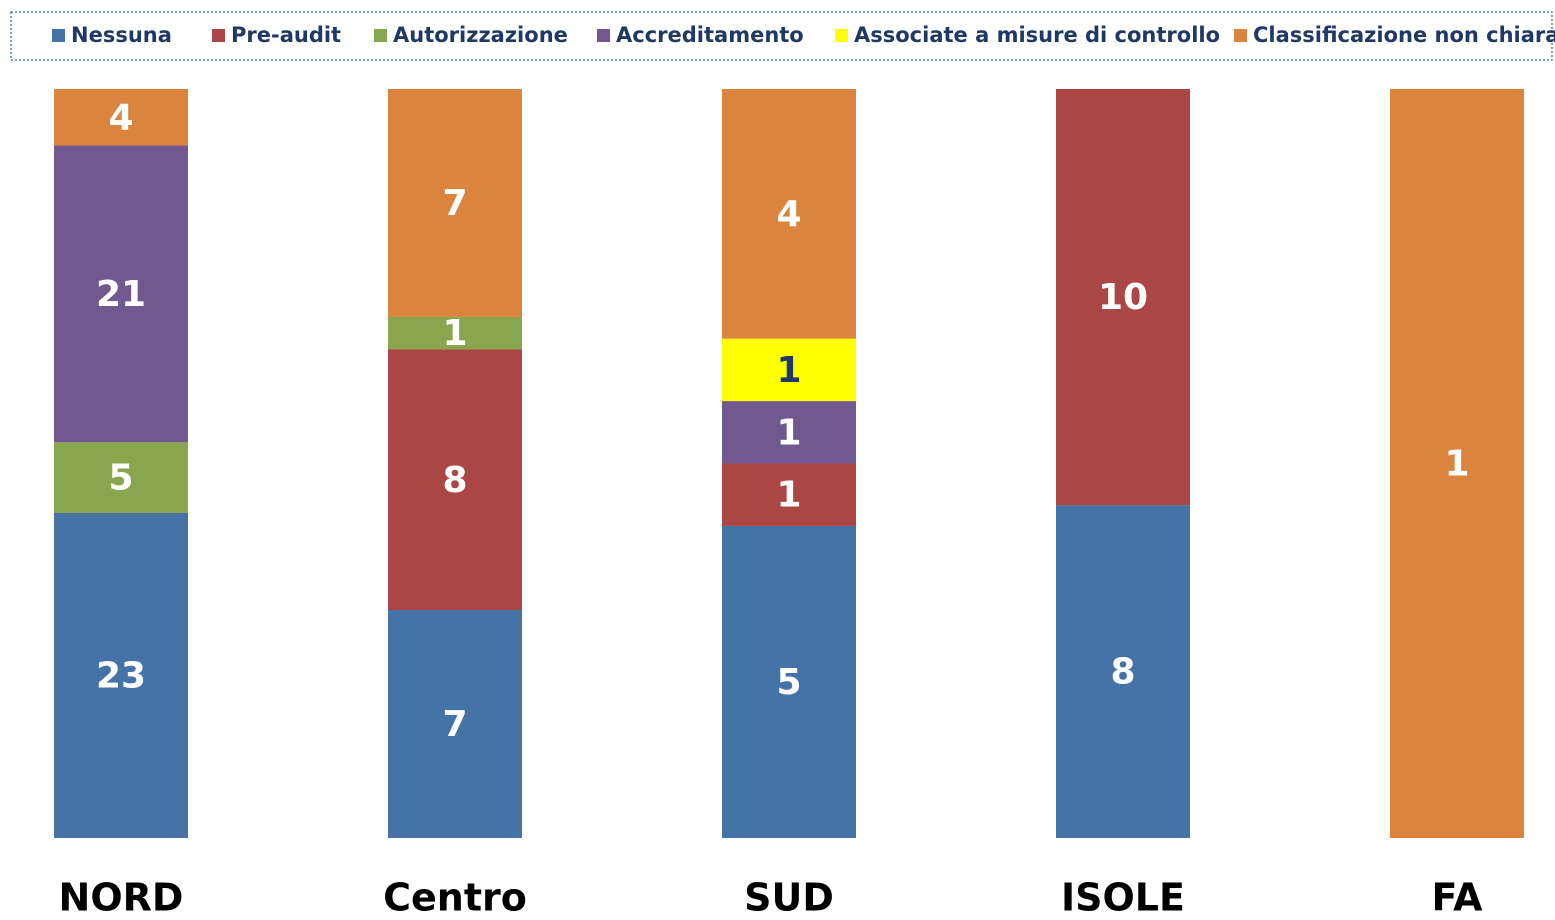  I want to click on x-tick-label: SUD, so click(789, 898).